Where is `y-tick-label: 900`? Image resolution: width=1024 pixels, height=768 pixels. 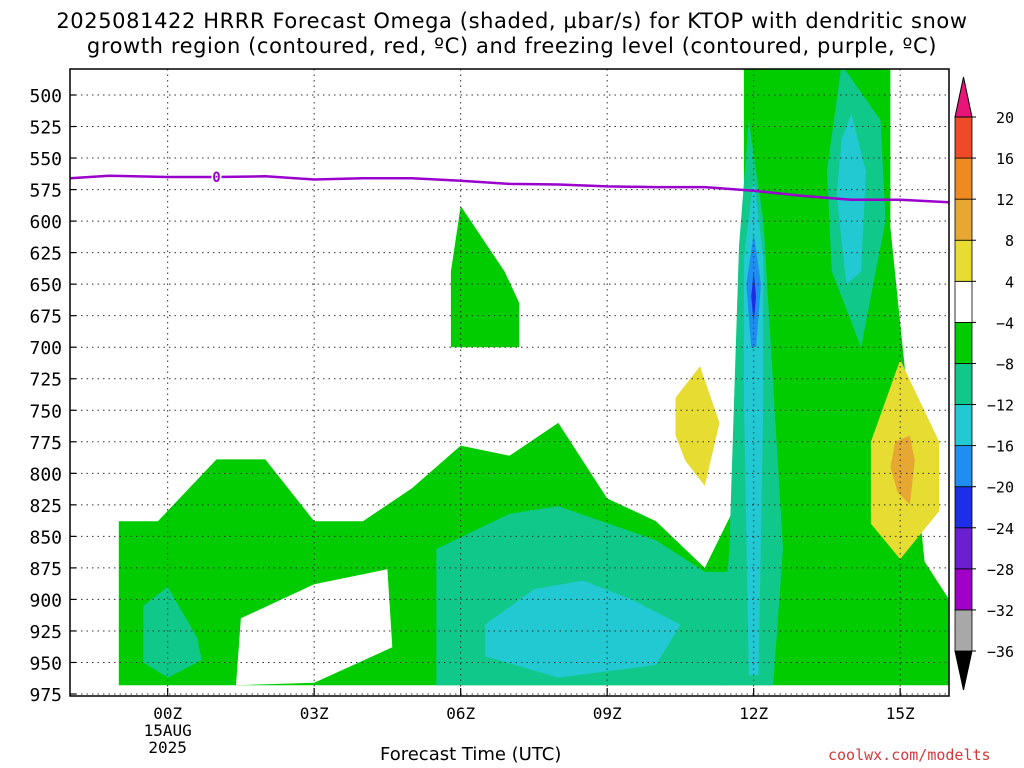 y-tick-label: 900 is located at coordinates (45, 600).